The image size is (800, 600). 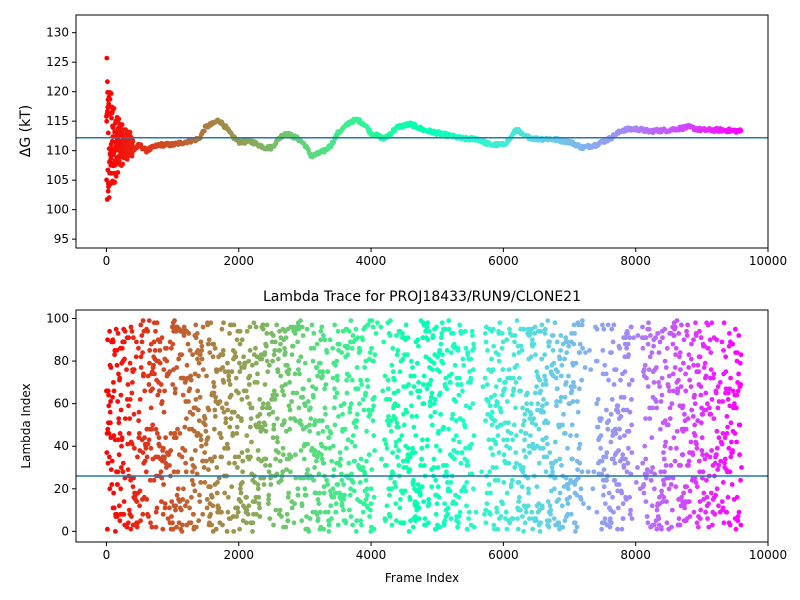 What do you see at coordinates (57, 319) in the screenshot?
I see `y-tick-label: 100` at bounding box center [57, 319].